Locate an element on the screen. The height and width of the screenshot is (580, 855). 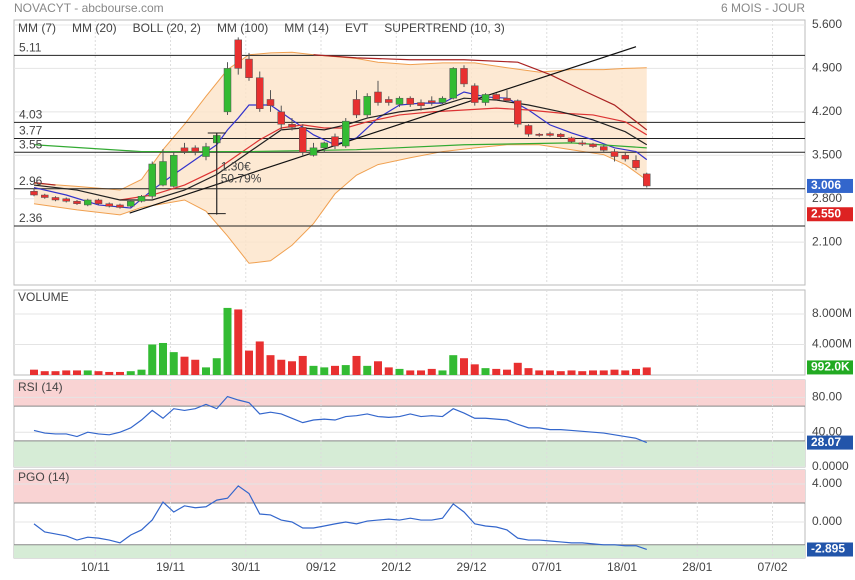
x-tick-label: 18/01 is located at coordinates (622, 567).